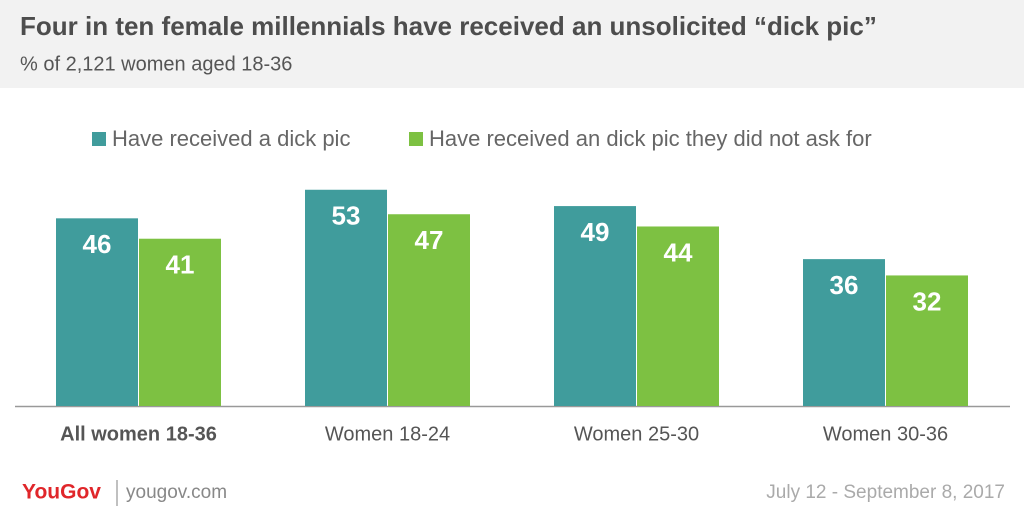 The height and width of the screenshot is (512, 1024). What do you see at coordinates (231, 138) in the screenshot?
I see `legend-label: Have received a dick pic` at bounding box center [231, 138].